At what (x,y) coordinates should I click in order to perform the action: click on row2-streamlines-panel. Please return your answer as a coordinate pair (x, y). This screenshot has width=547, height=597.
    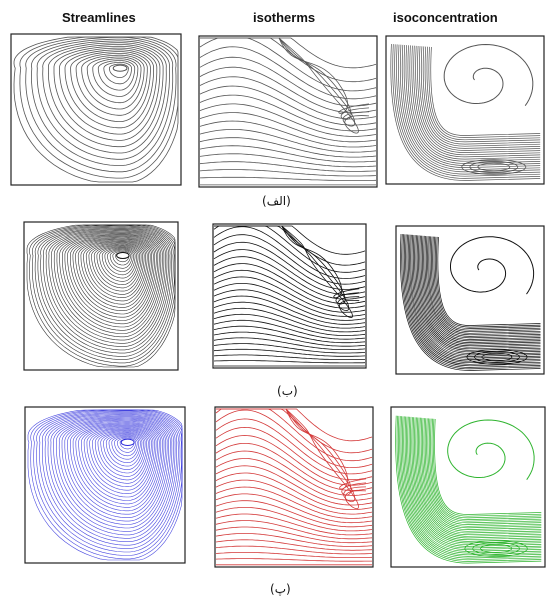
    Looking at the image, I should click on (101, 296).